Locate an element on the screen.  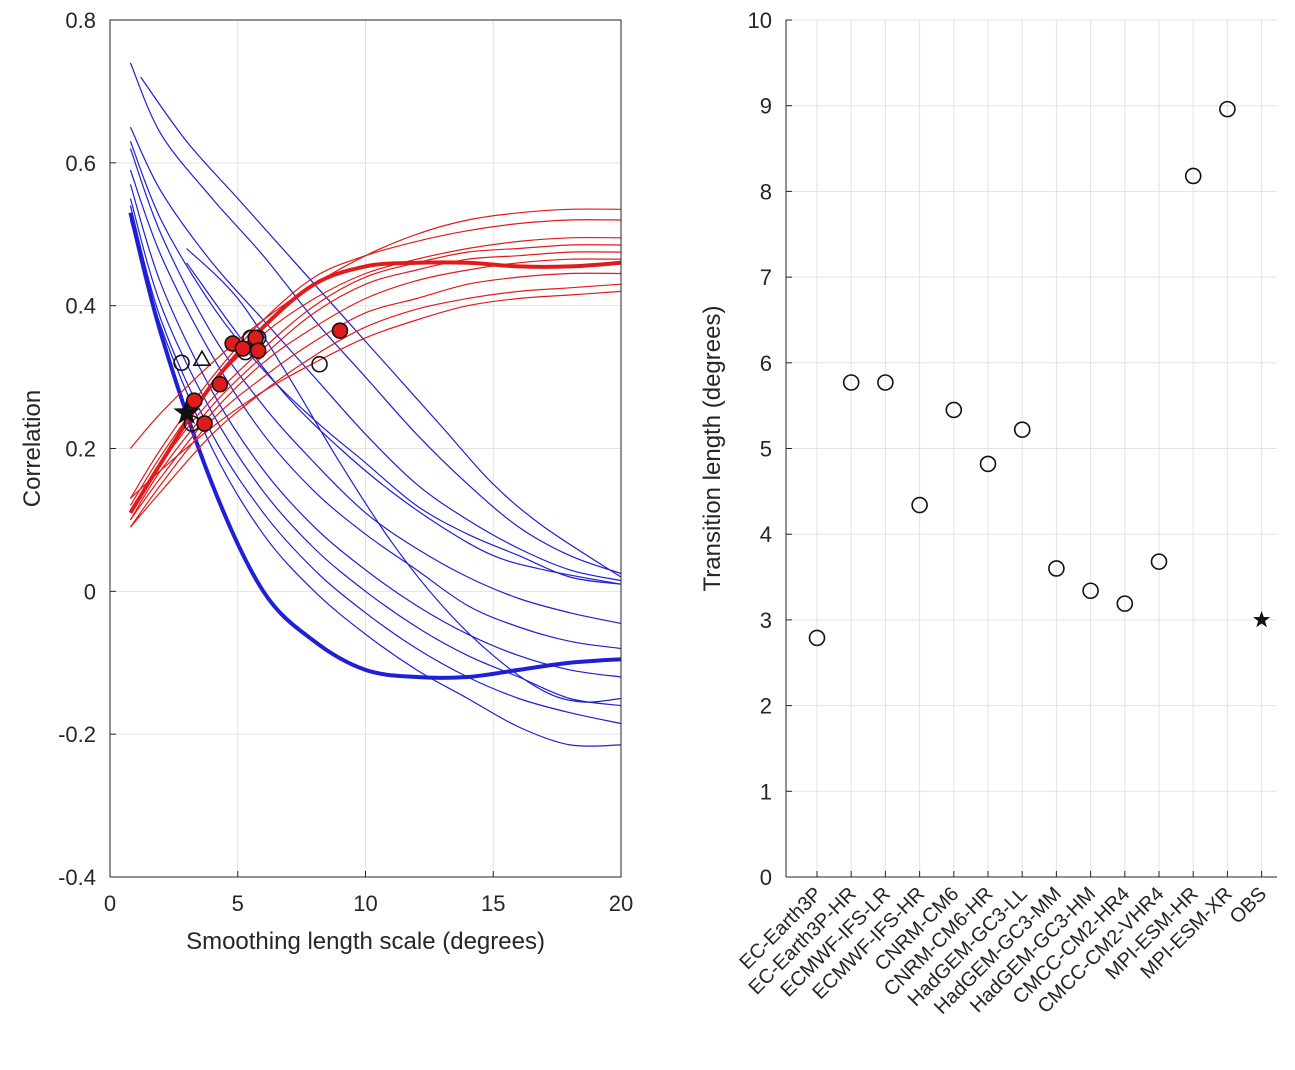
right-x-tick-label: OBS is located at coordinates (1248, 905).